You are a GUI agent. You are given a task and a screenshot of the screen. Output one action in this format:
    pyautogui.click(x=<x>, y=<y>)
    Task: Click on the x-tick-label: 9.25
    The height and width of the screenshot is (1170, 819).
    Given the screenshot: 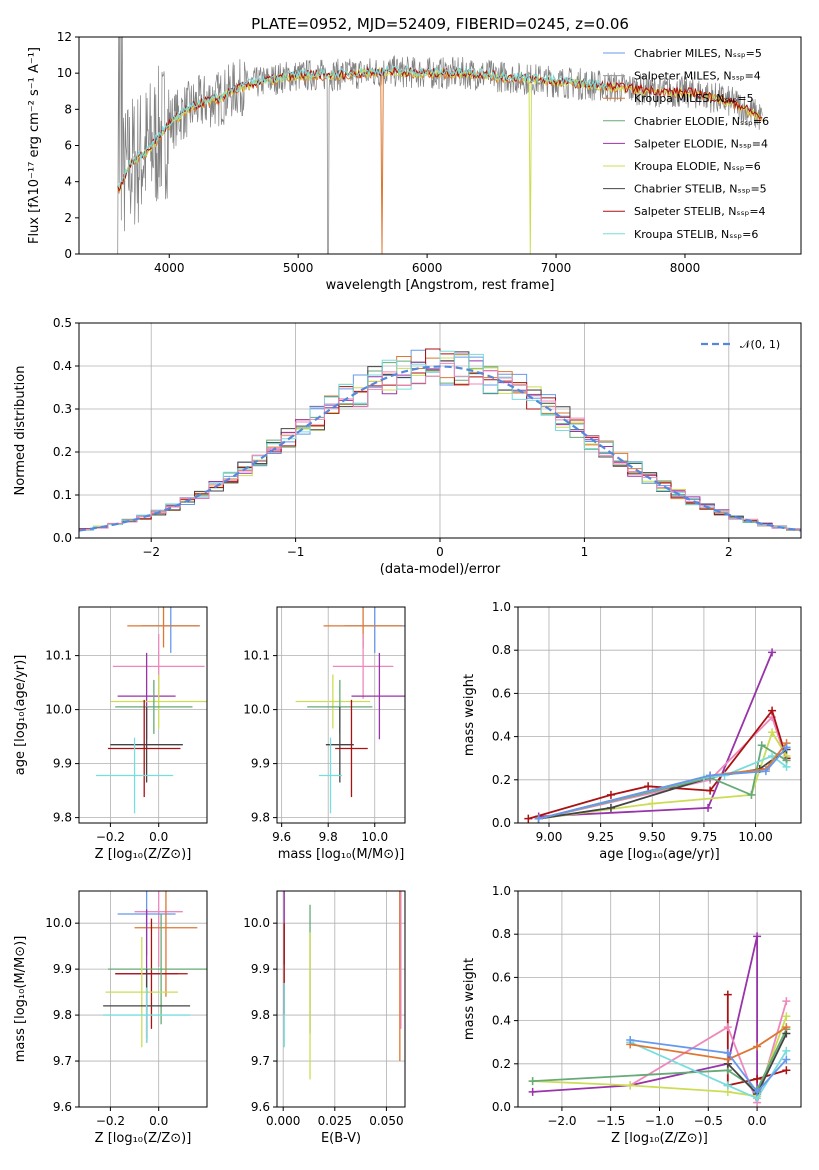 What is the action you would take?
    pyautogui.click(x=600, y=837)
    